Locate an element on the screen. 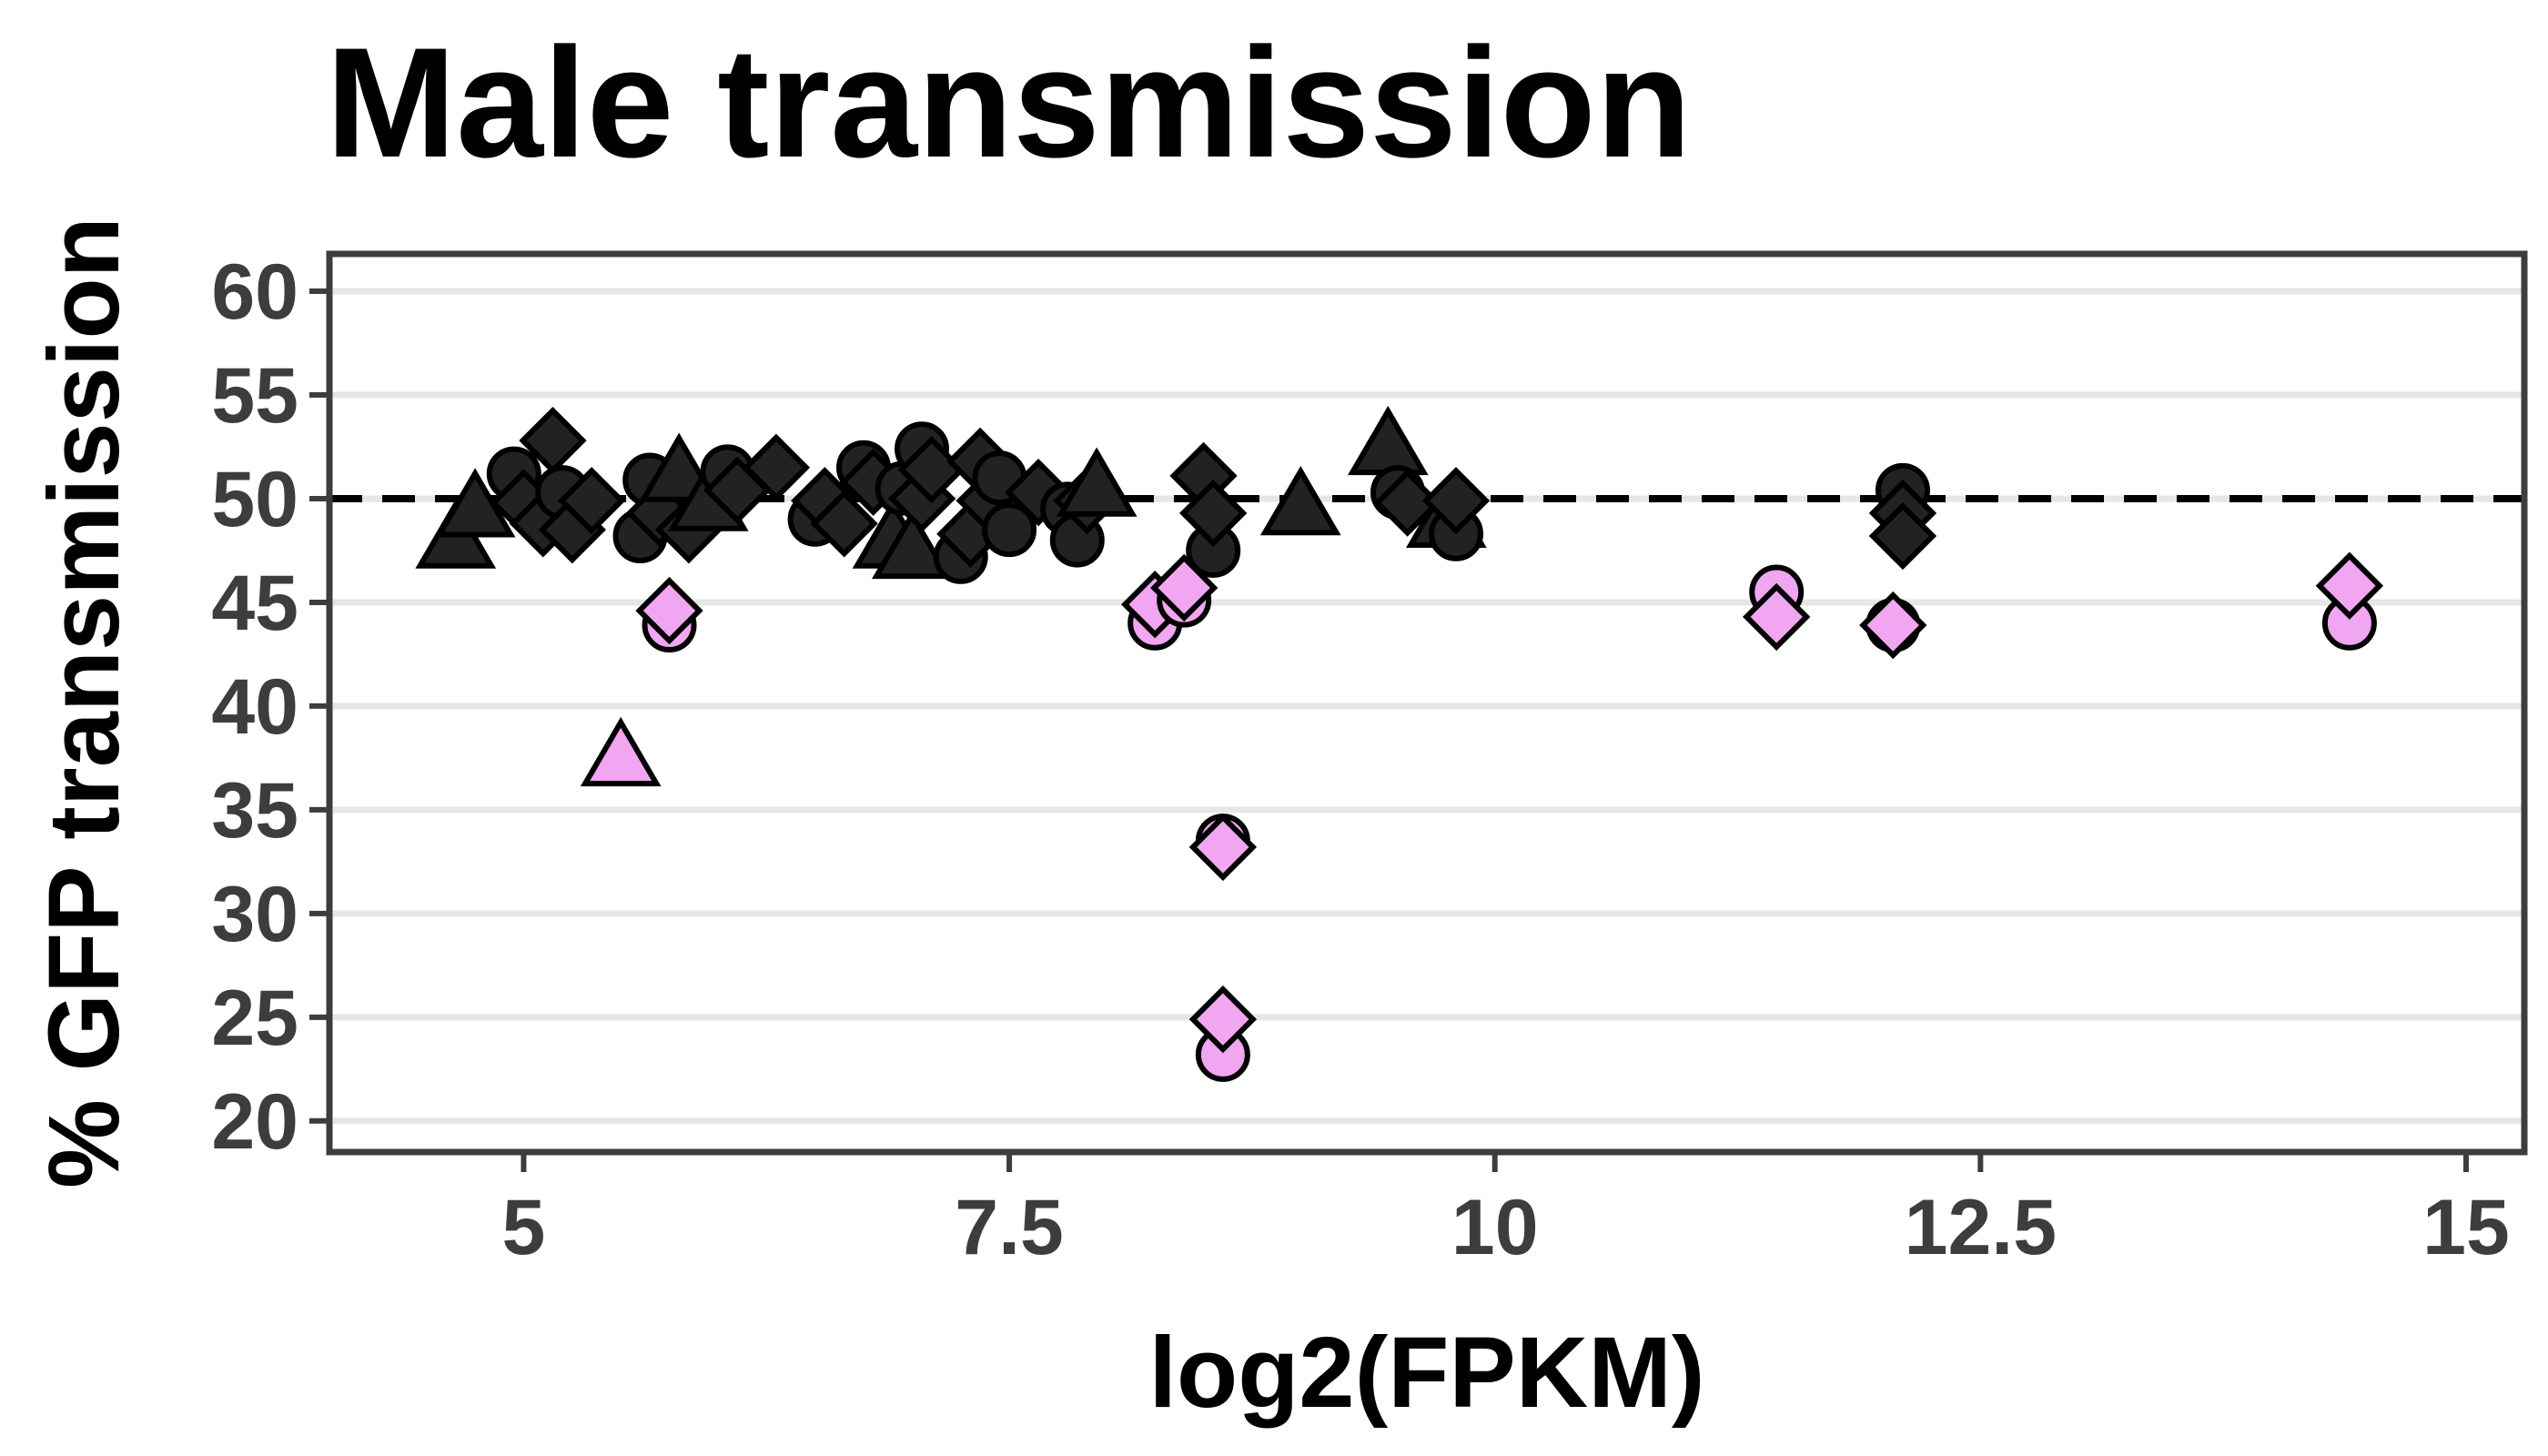  x-axis-ticks: 5 7.5 10 12.5 15 is located at coordinates (1506, 1212).